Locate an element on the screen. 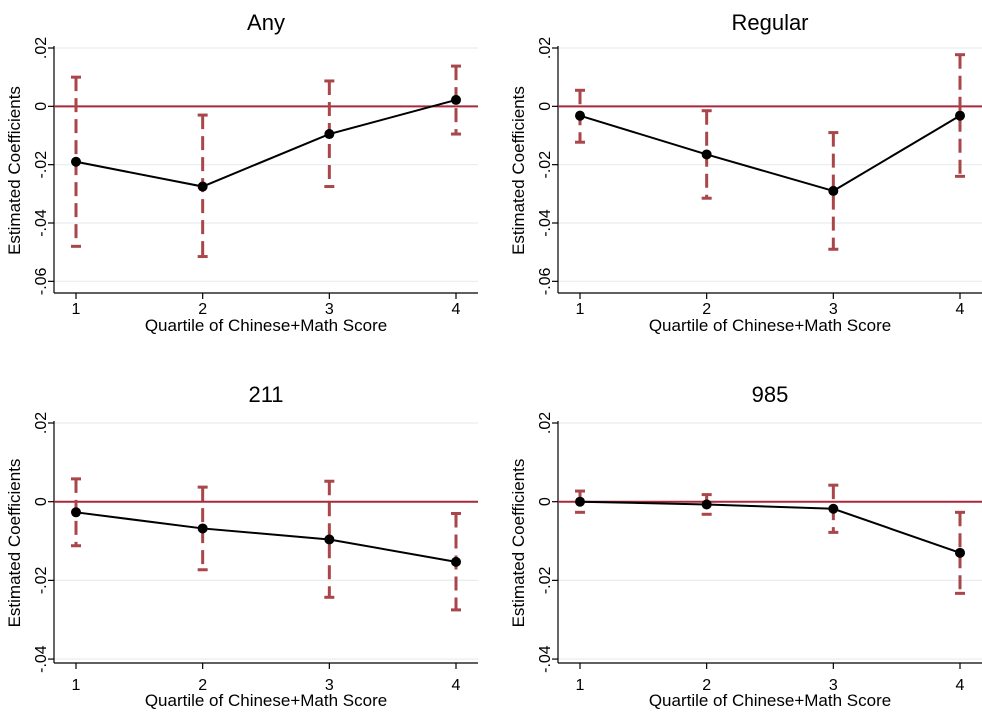 Image resolution: width=982 pixels, height=714 pixels. chart-title: Any is located at coordinates (266, 22).